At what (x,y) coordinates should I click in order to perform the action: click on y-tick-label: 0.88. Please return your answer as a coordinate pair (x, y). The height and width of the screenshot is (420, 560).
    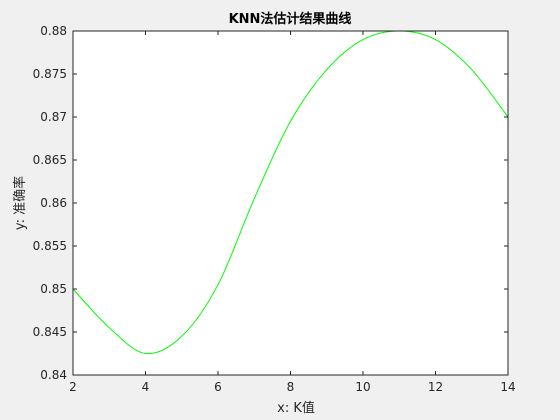
    Looking at the image, I should click on (53, 31).